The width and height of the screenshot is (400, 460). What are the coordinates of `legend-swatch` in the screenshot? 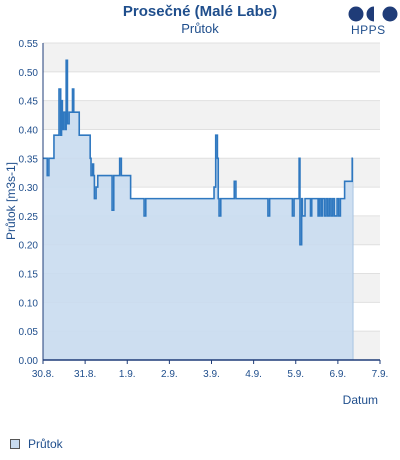 It's located at (15, 444).